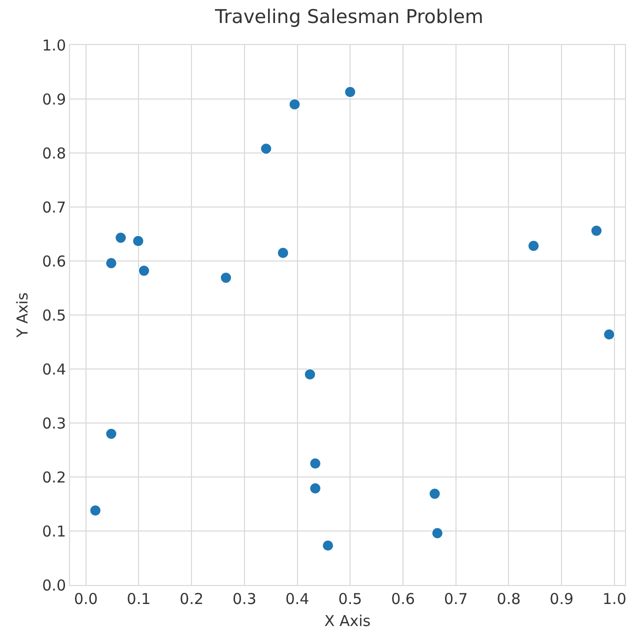 This screenshot has height=640, width=635. I want to click on y-axis-title: Y Axis, so click(22, 315).